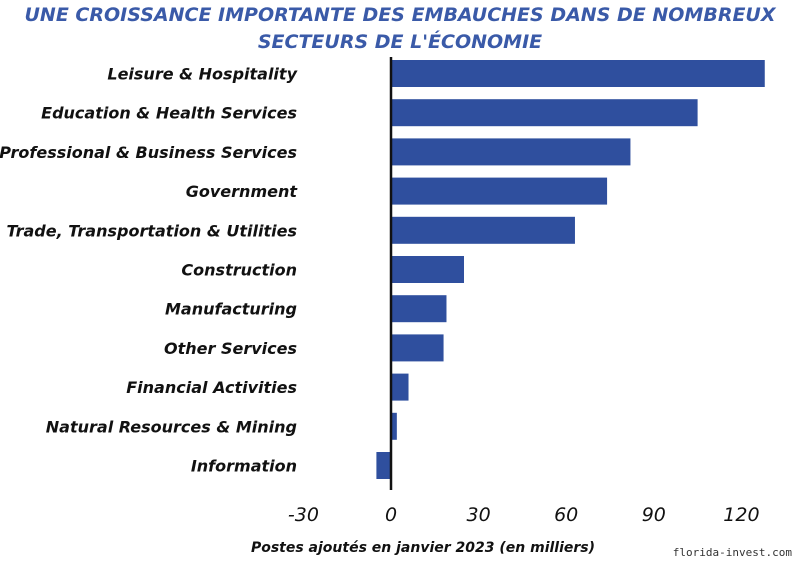  I want to click on category-label-4: Government, so click(242, 191).